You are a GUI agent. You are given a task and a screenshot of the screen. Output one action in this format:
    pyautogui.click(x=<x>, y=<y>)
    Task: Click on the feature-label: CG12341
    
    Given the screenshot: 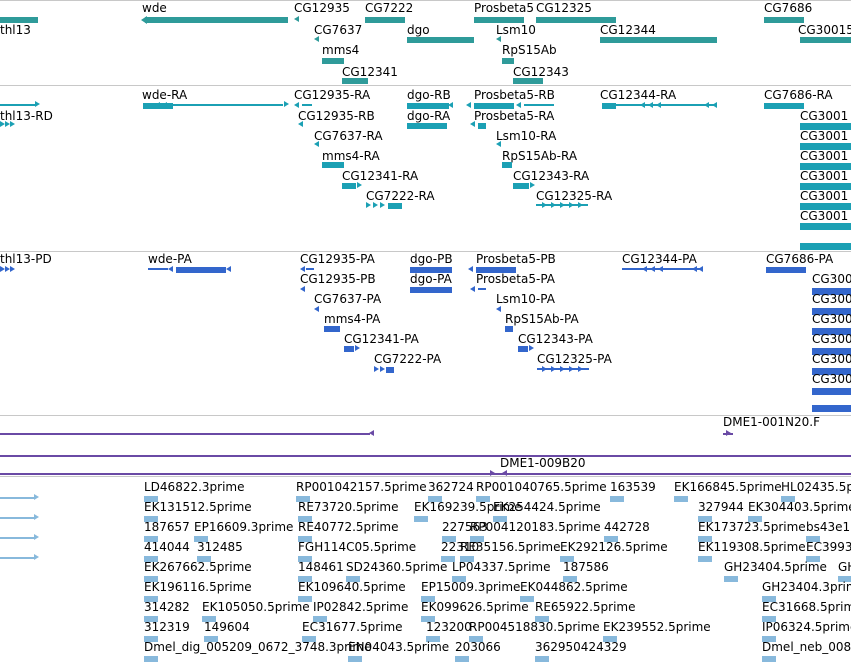 What is the action you would take?
    pyautogui.click(x=370, y=72)
    